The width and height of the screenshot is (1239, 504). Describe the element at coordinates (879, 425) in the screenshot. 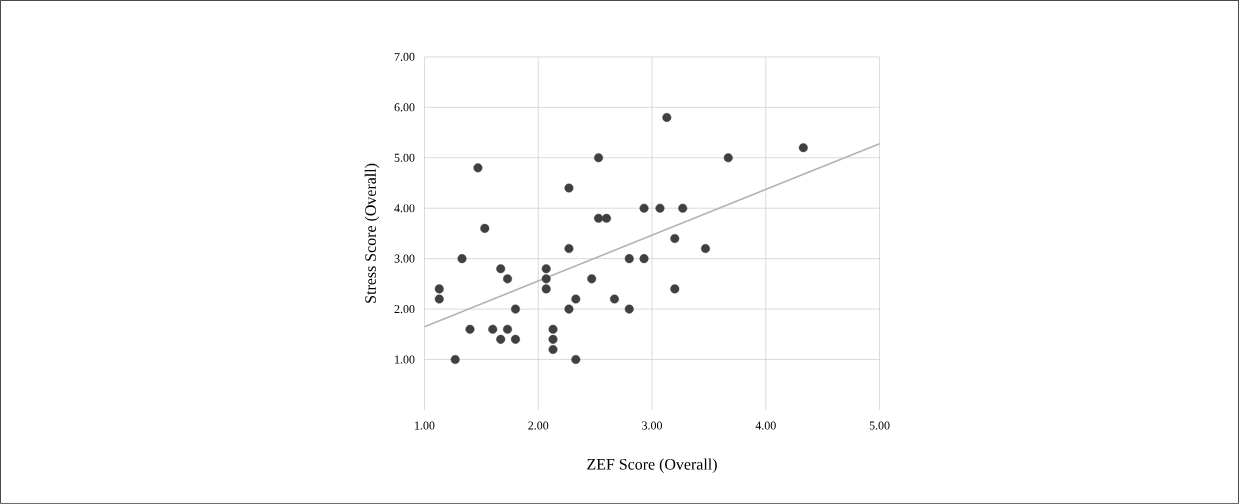

I see `x-tick-label: 5.00` at that location.